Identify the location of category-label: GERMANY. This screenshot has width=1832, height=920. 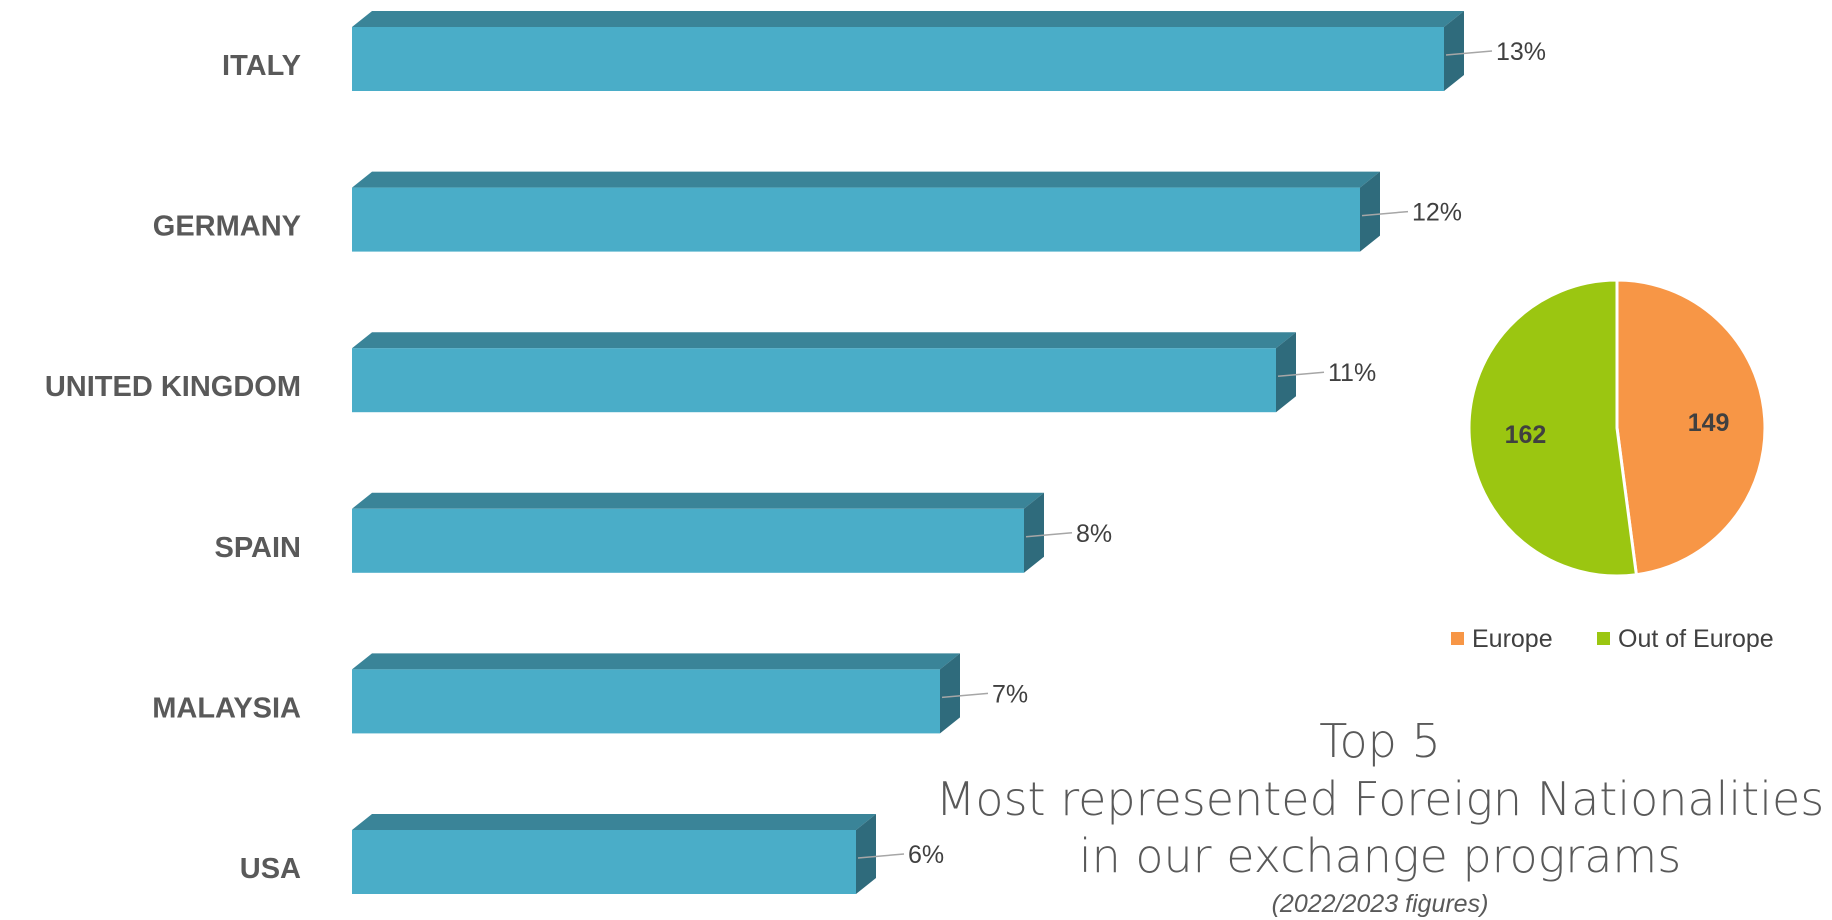
(227, 227).